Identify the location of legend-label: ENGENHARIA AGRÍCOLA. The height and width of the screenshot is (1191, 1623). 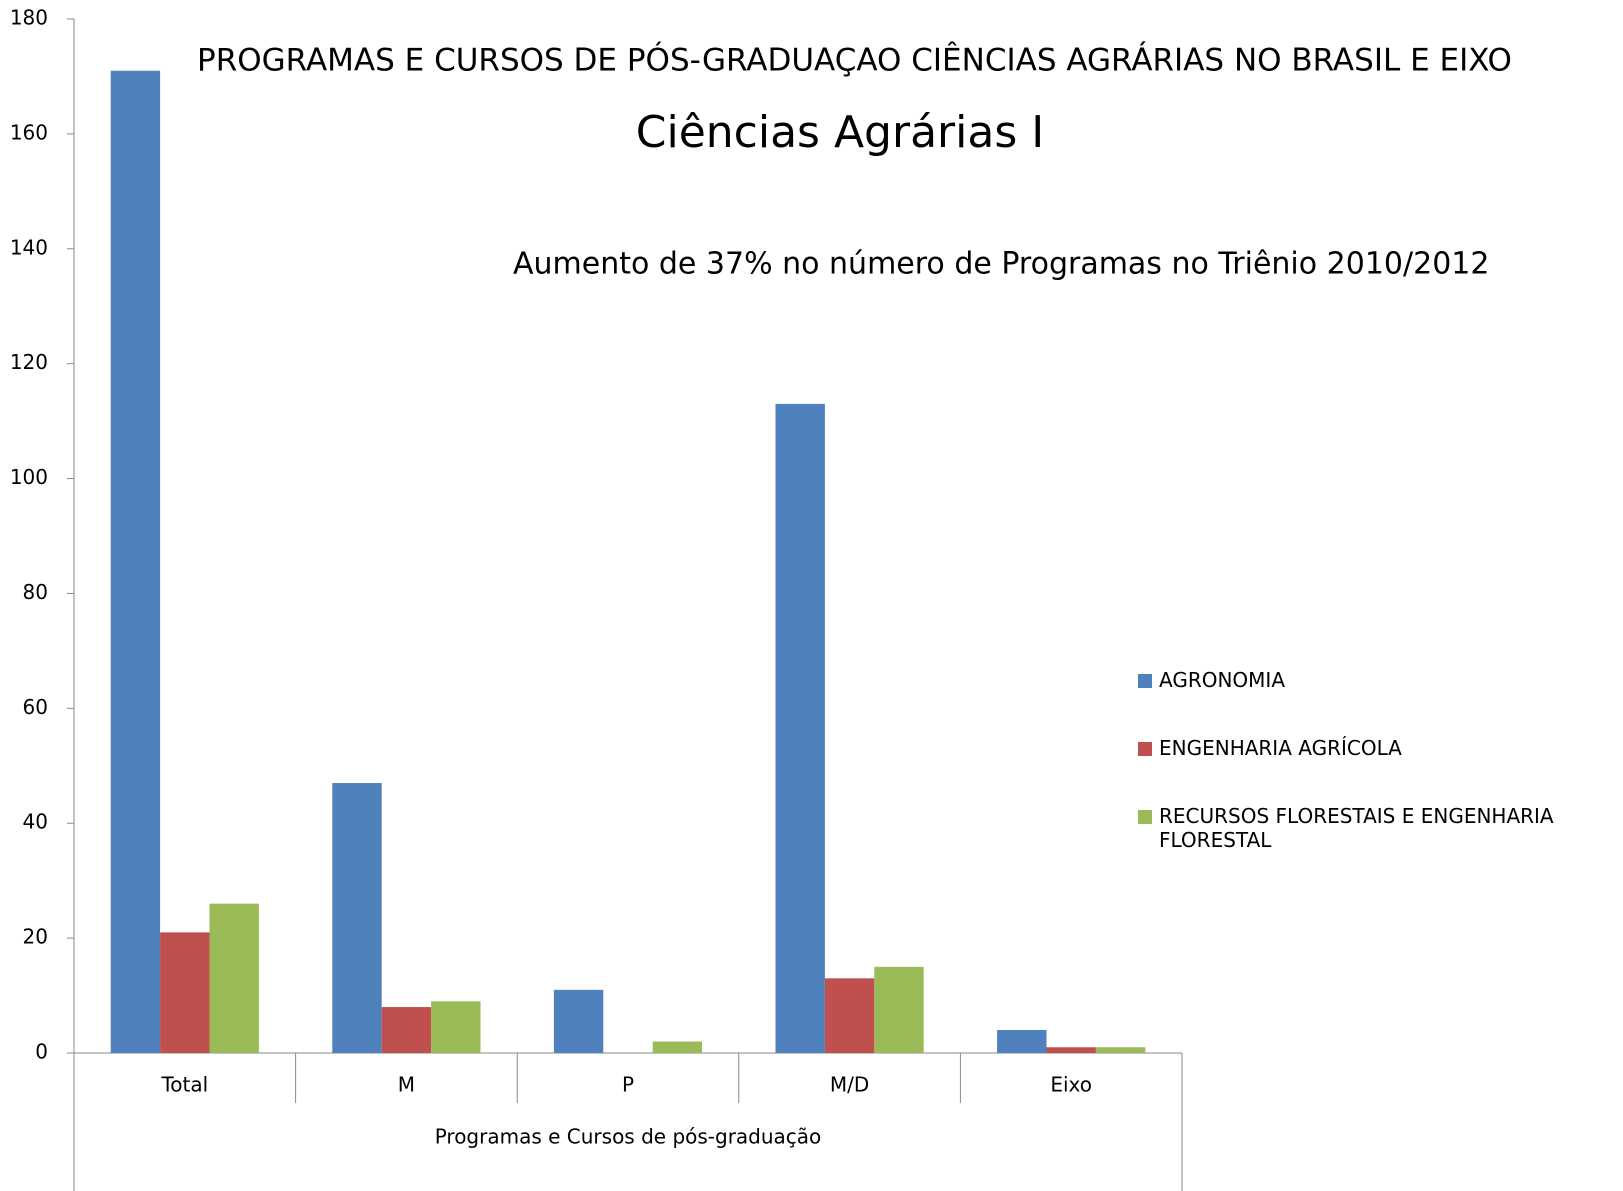
(1280, 748).